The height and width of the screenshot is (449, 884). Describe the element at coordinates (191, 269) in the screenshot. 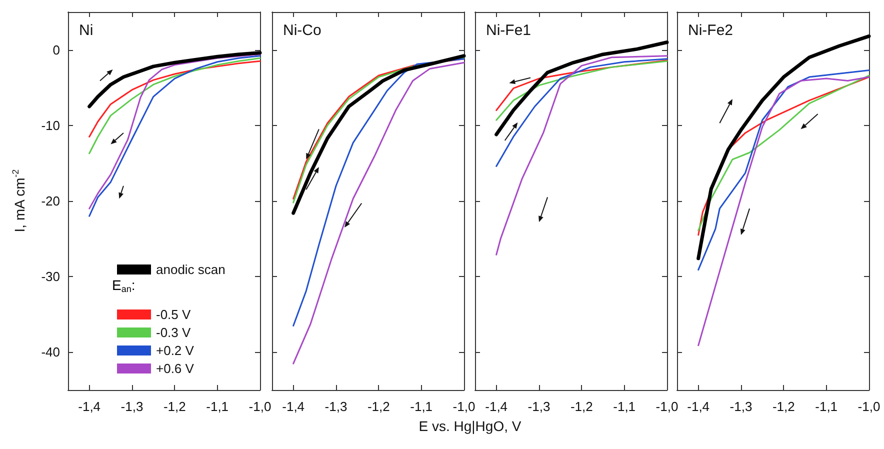

I see `legend-label: anodic scan` at that location.